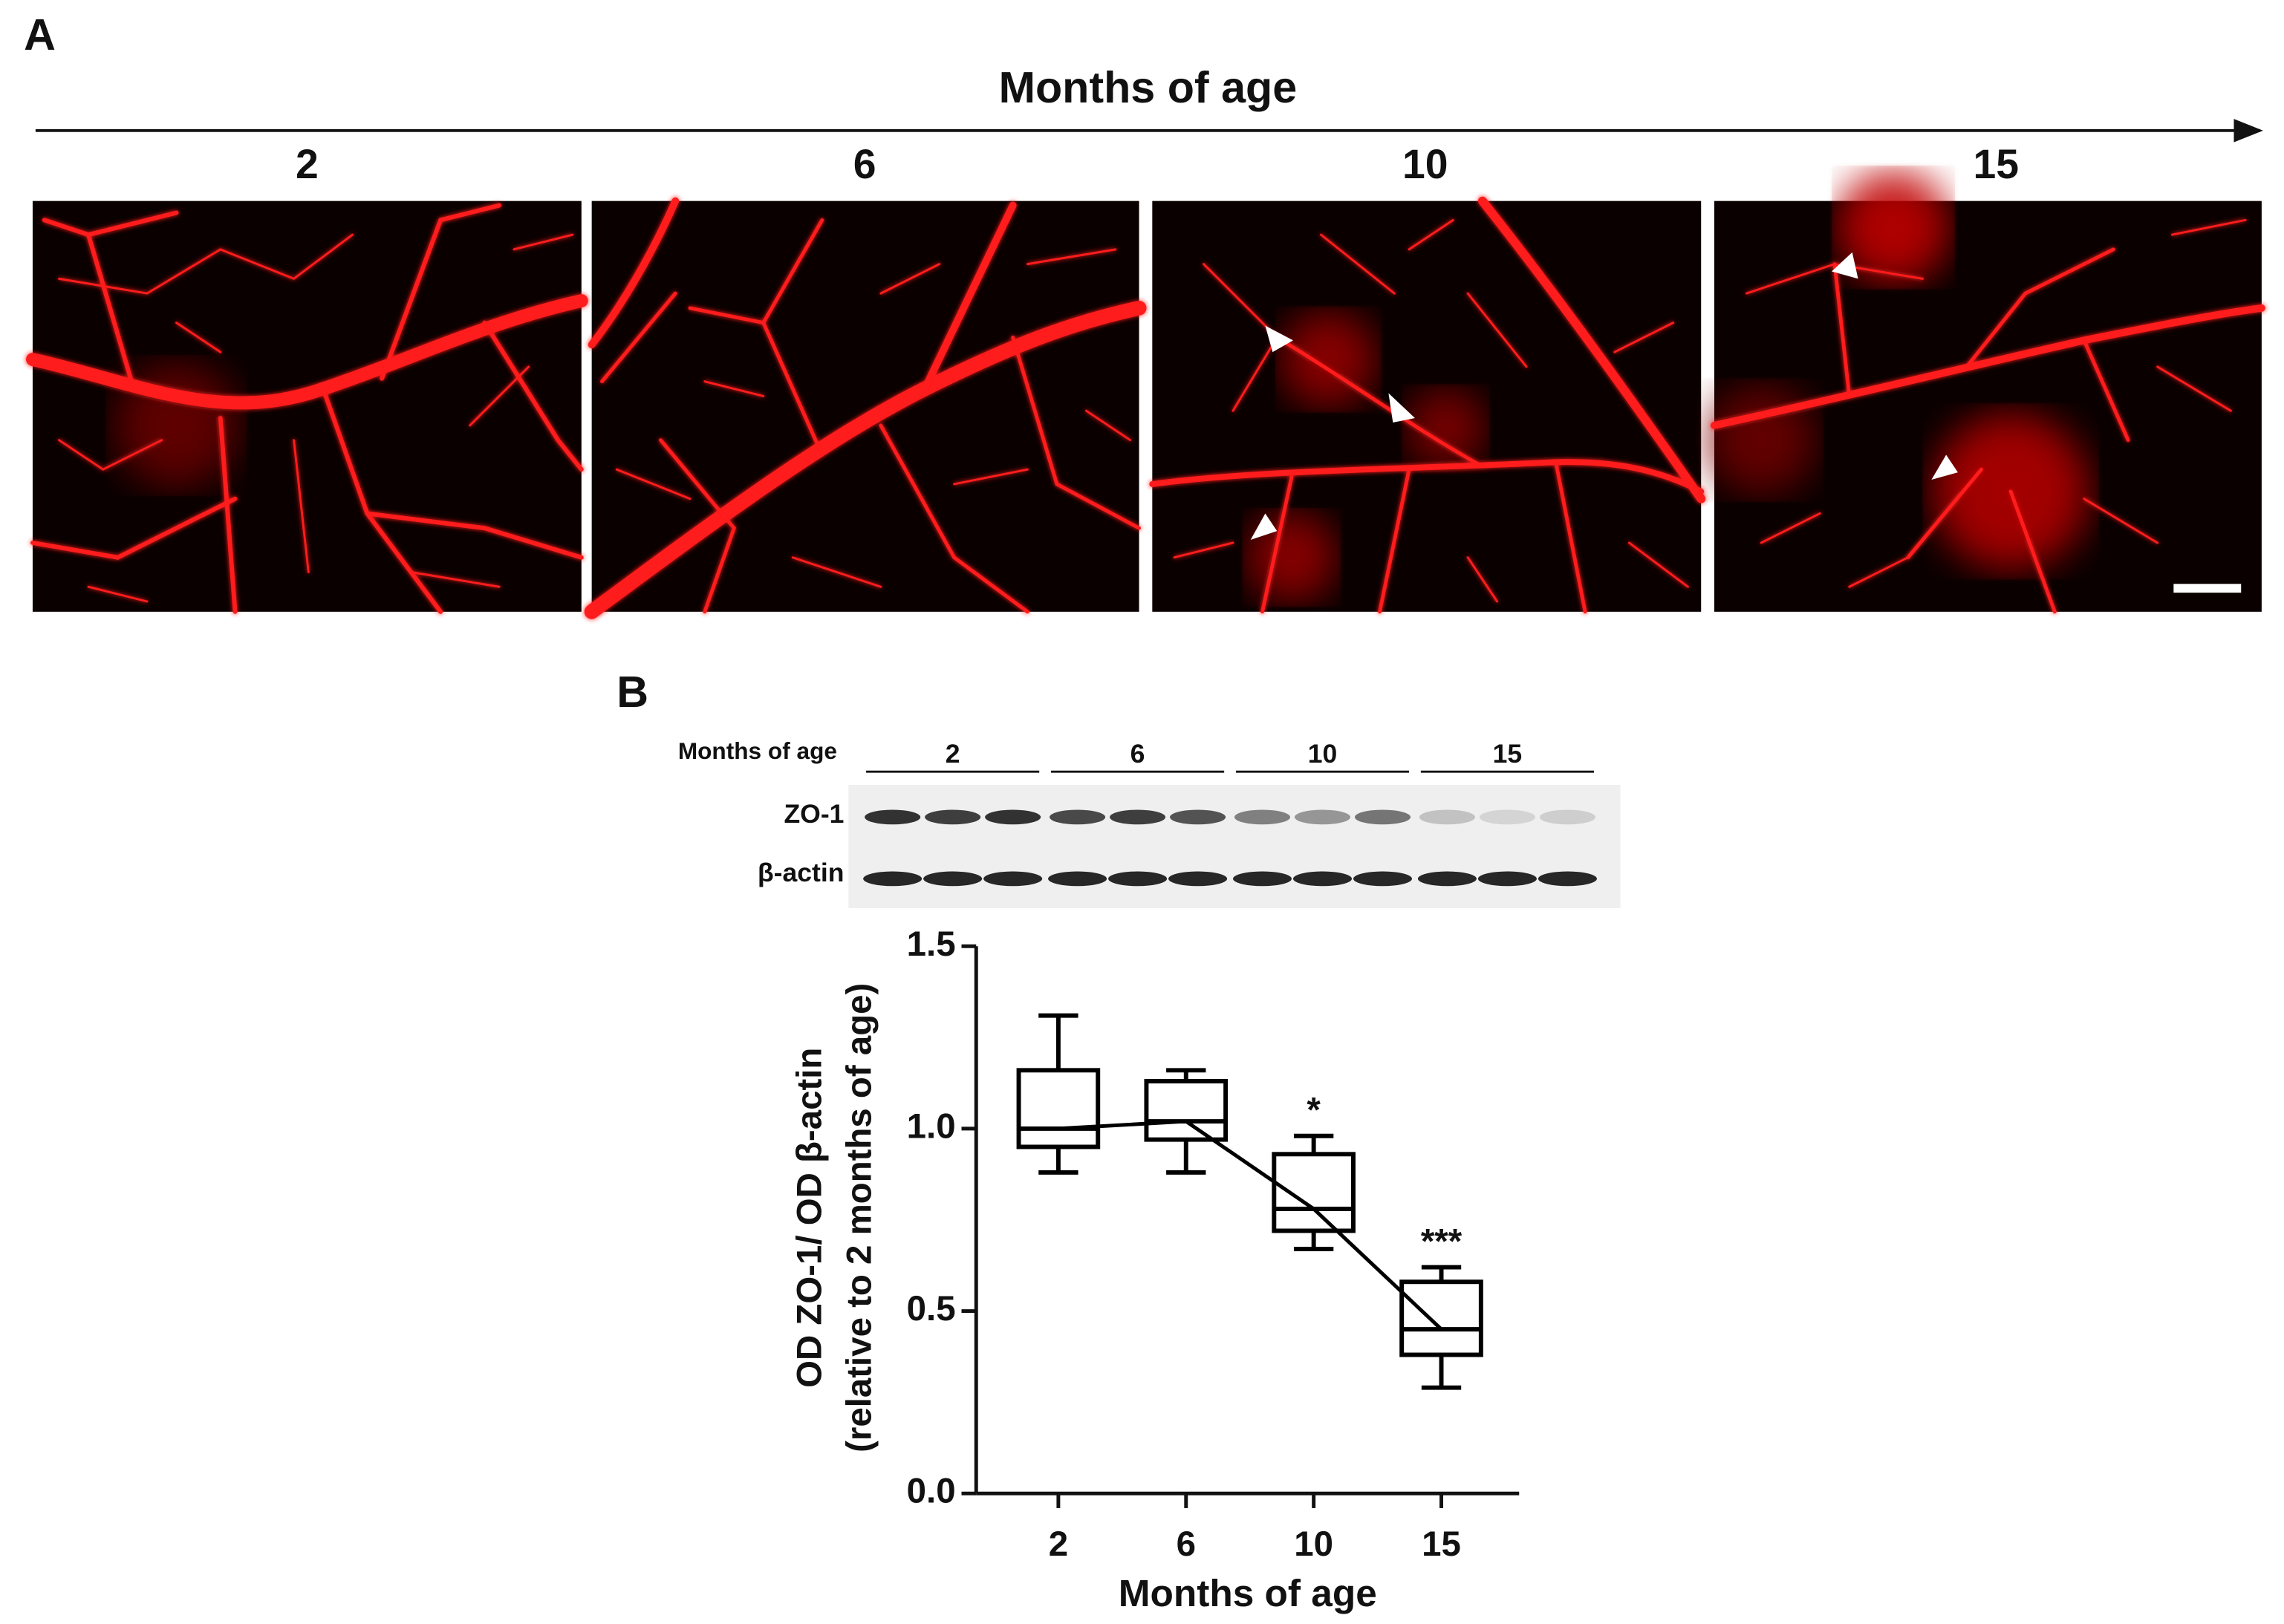 This screenshot has width=2284, height=1624. Describe the element at coordinates (953, 754) in the screenshot. I see `blot-group-label: 2` at that location.